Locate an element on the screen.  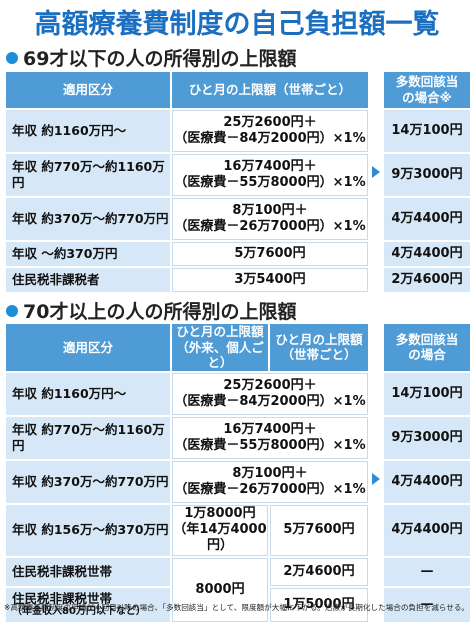
cell-line: 適用区分 is located at coordinates (87, 90).